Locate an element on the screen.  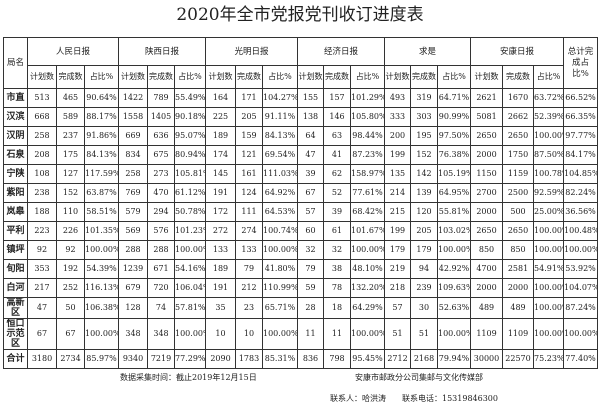
table-cell: 679 is located at coordinates (133, 288).